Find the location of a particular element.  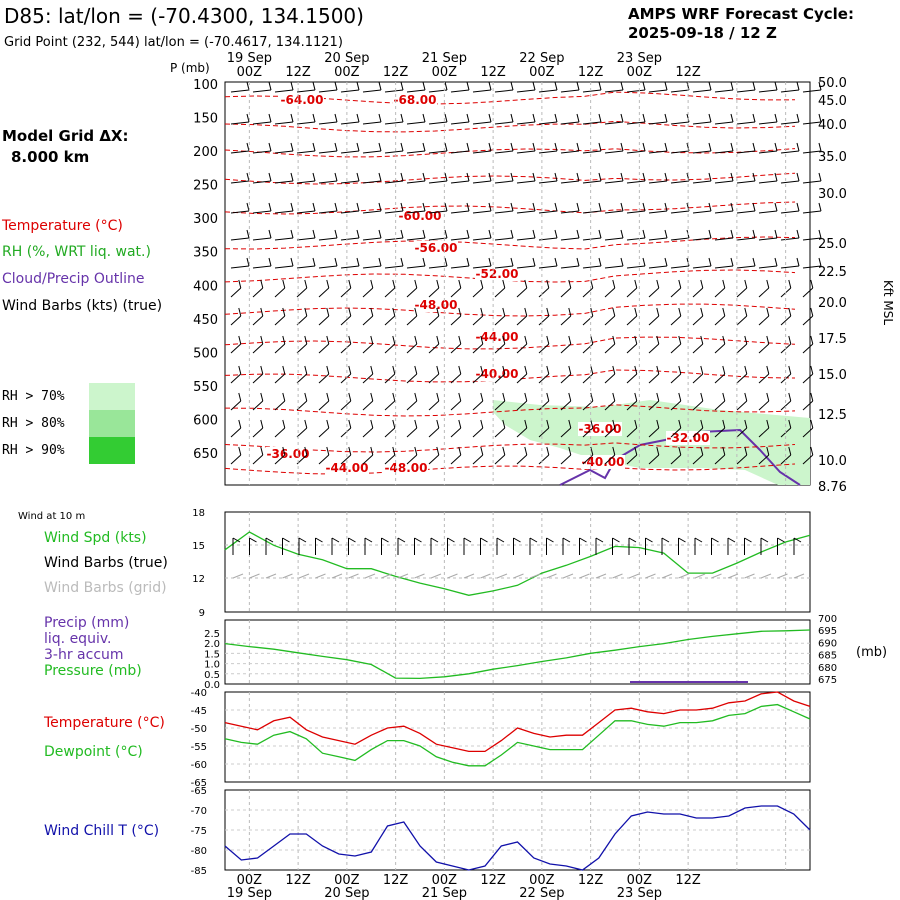

temp-contour-label-7: -40.00 is located at coordinates (497, 374).